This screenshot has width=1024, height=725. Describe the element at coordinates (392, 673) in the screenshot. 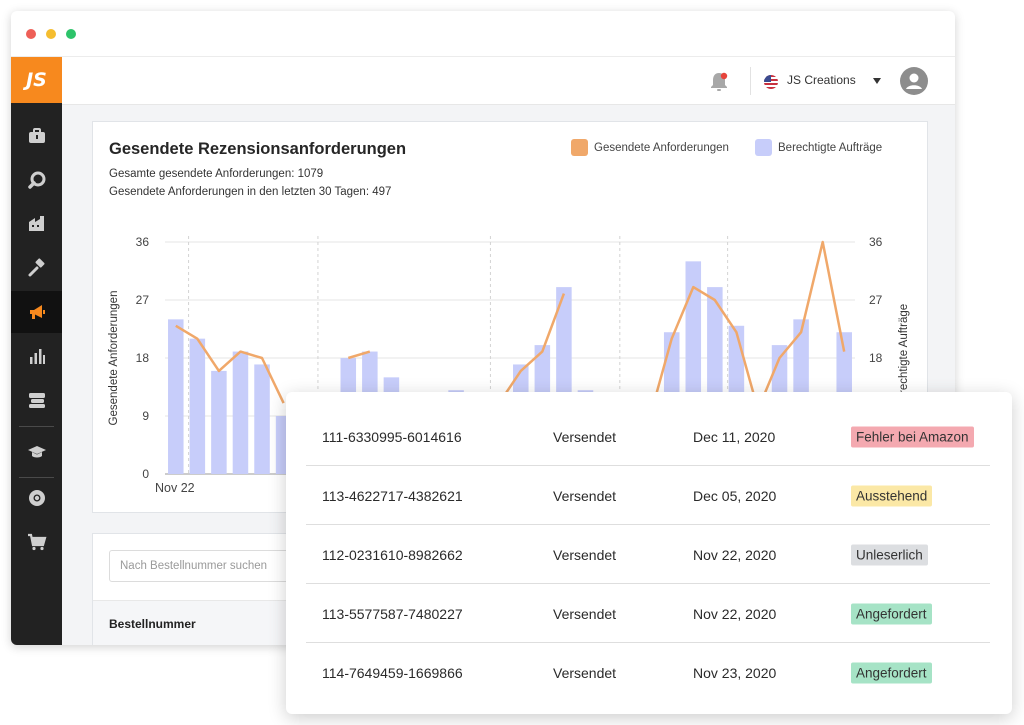

I see `order-number: 114-7649459-1669866` at that location.